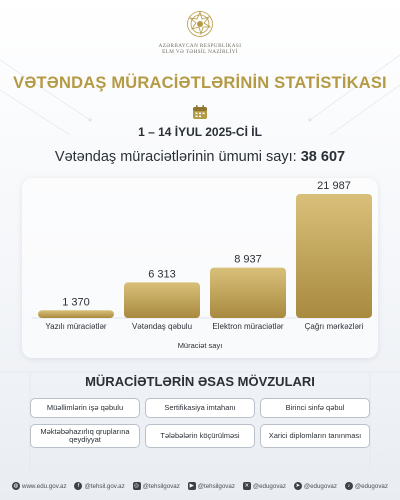 The height and width of the screenshot is (500, 400). What do you see at coordinates (44, 486) in the screenshot?
I see `website-text: www.edu.gov.az` at bounding box center [44, 486].